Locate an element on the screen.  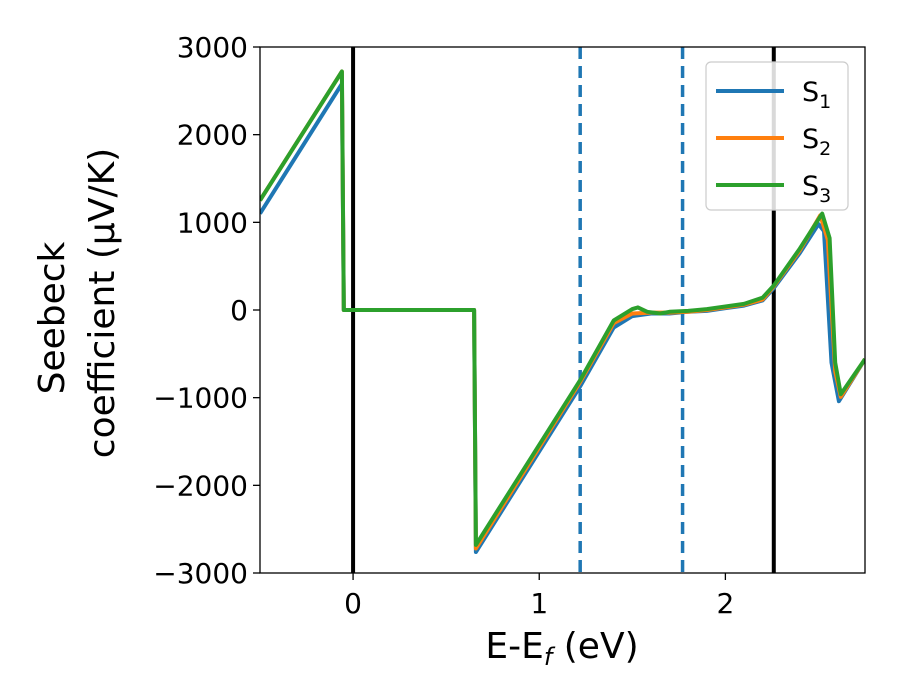
y-tick-label: −3000 is located at coordinates (200, 573).